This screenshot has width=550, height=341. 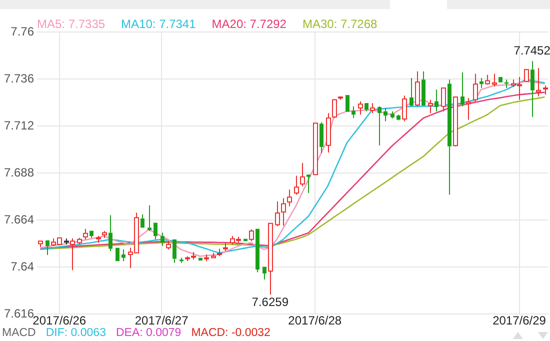 I want to click on y-tick-label: 7.712, so click(x=19, y=125).